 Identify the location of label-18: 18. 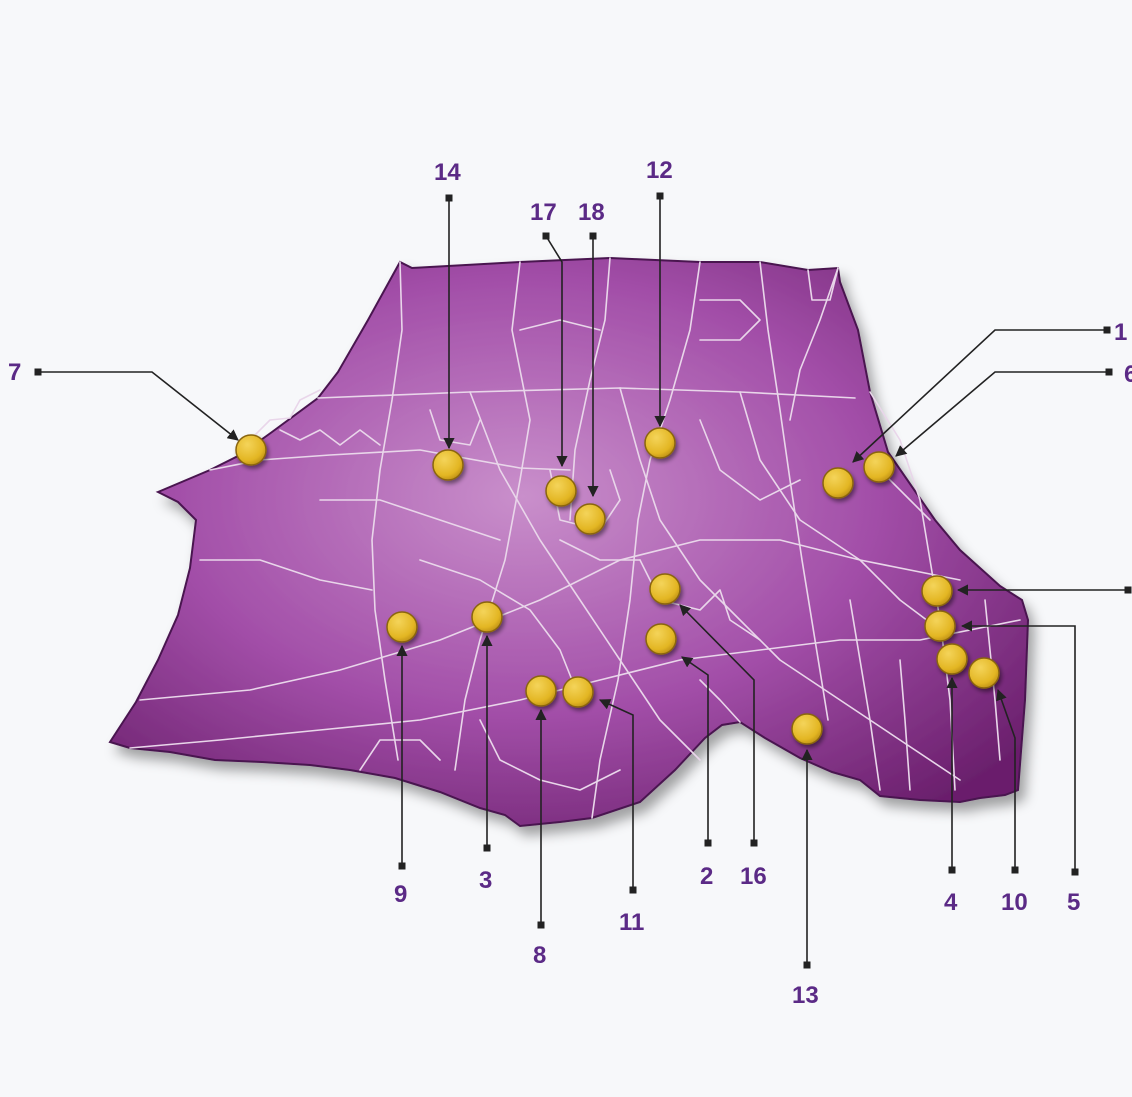
(591, 212).